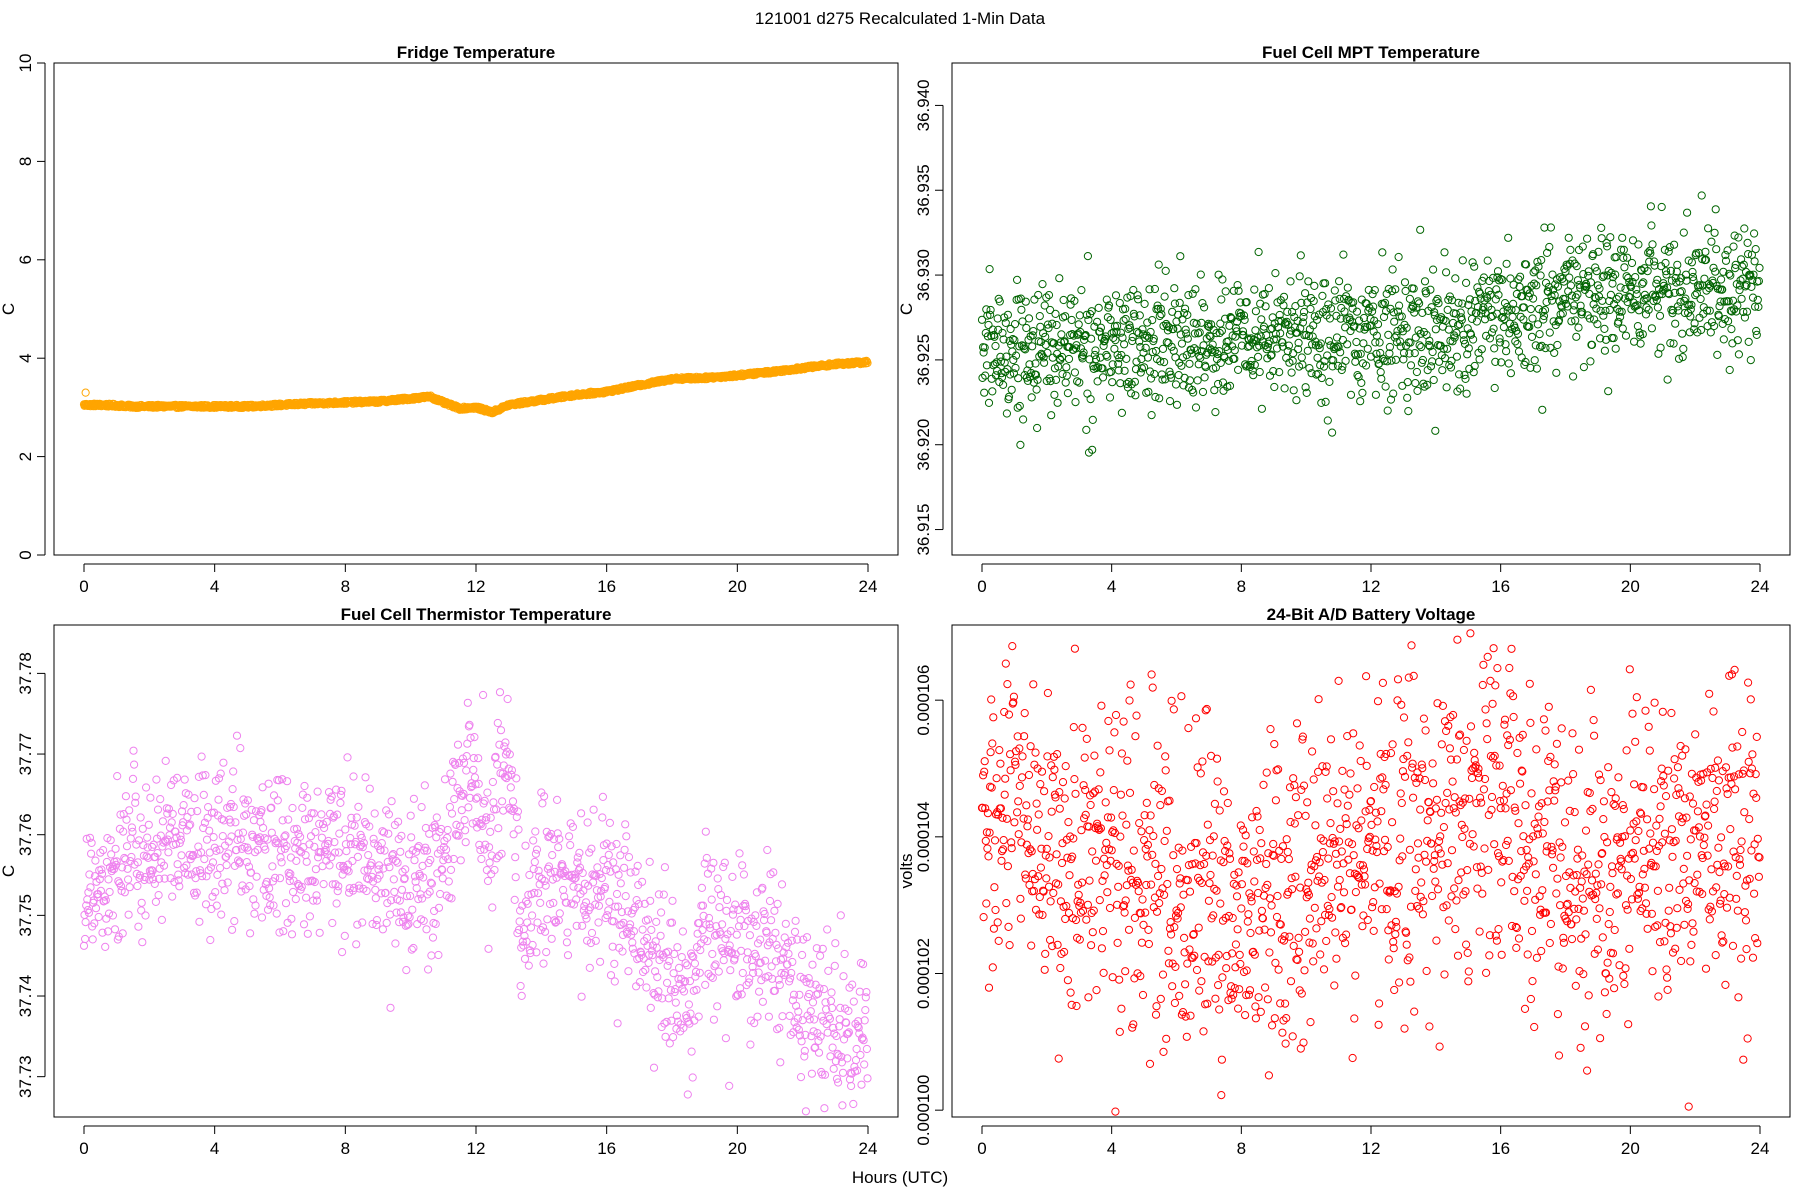 The width and height of the screenshot is (1800, 1200). Describe the element at coordinates (214, 1148) in the screenshot. I see `x-tick-label: 4` at that location.